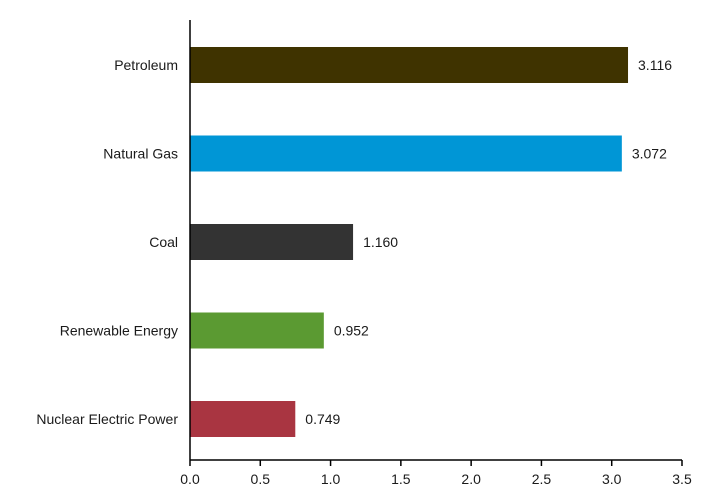 Image resolution: width=710 pixels, height=498 pixels. Describe the element at coordinates (542, 479) in the screenshot. I see `x-tick-label: 2.5` at that location.